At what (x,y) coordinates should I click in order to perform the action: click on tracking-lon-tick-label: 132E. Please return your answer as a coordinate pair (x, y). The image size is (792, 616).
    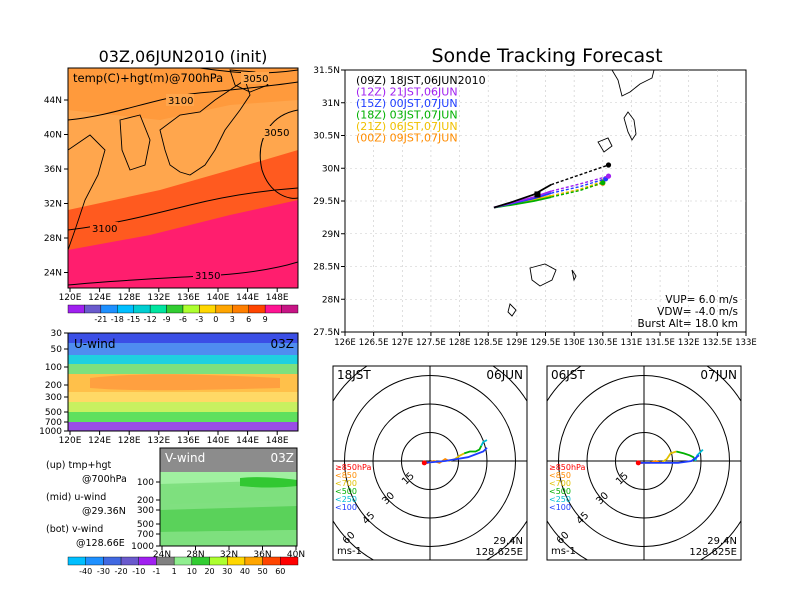
    Looking at the image, I should click on (689, 343).